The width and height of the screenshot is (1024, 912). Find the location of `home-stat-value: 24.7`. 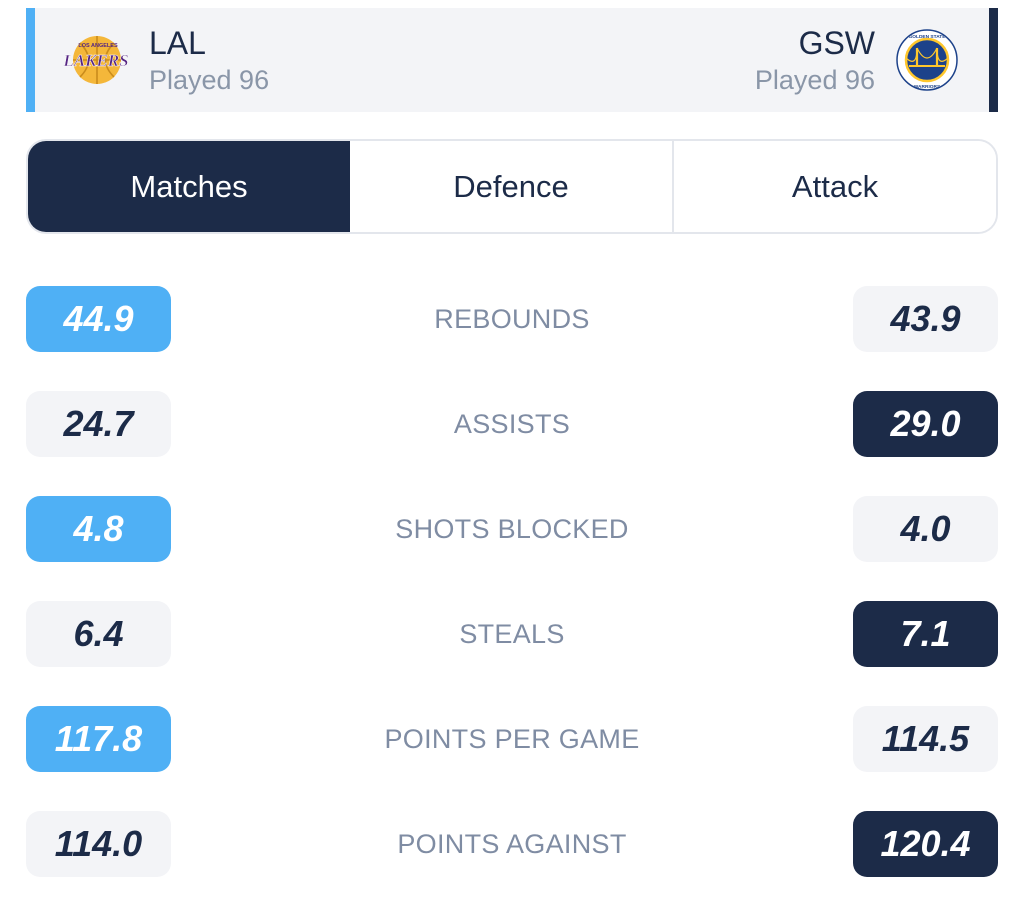

home-stat-value: 24.7 is located at coordinates (98, 424).